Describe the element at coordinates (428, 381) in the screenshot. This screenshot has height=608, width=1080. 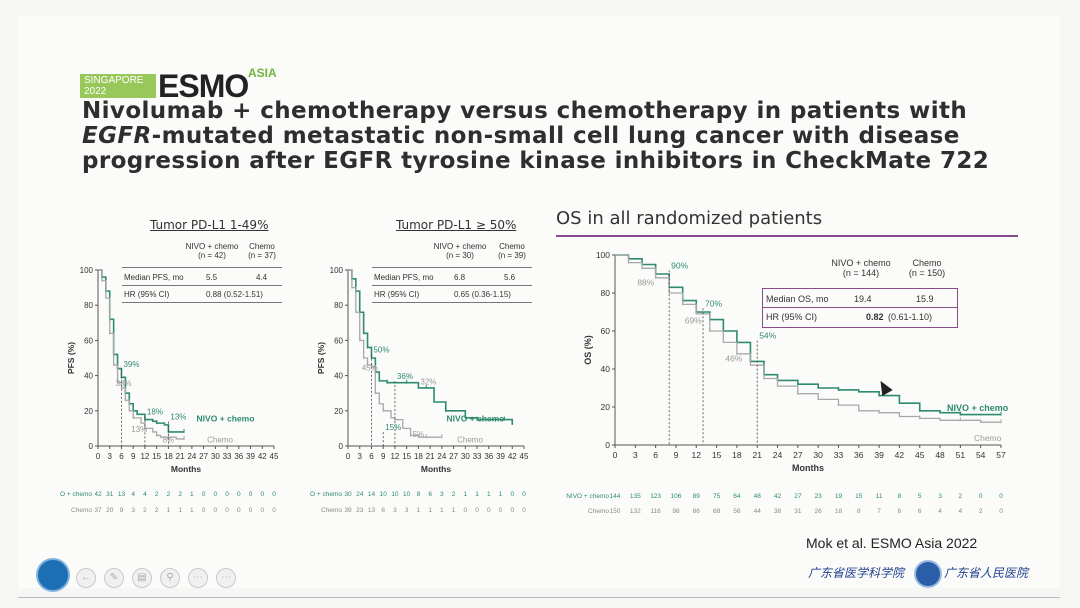
I see `landmark-label: 32%` at that location.